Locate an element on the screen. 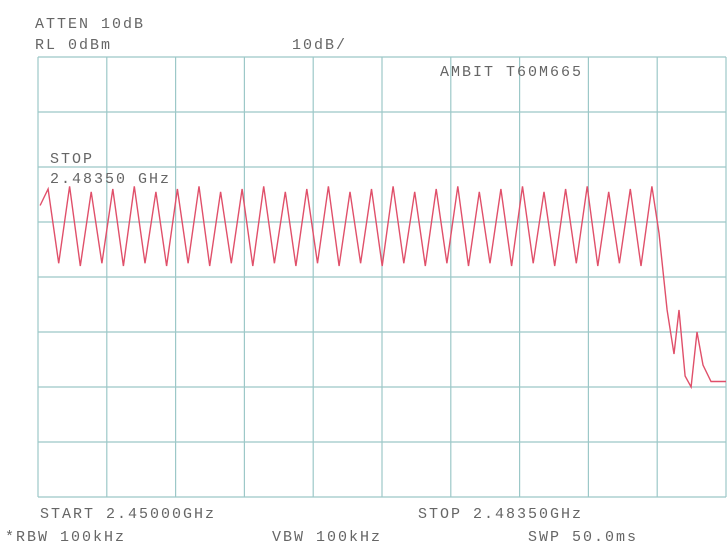 This screenshot has width=727, height=546. annotation: START 2.45000GHz is located at coordinates (128, 514).